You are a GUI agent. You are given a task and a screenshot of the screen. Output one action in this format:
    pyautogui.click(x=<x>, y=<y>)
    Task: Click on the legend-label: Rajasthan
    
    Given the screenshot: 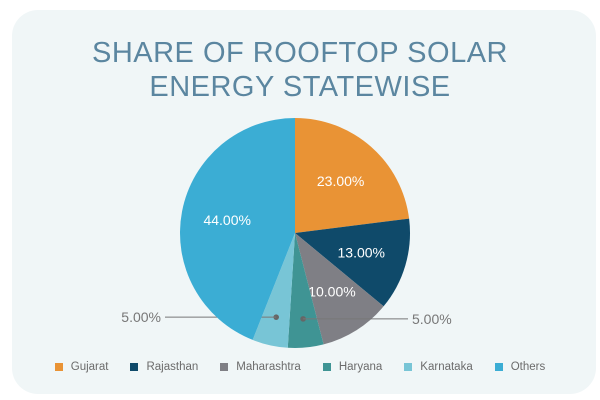 What is the action you would take?
    pyautogui.click(x=172, y=367)
    